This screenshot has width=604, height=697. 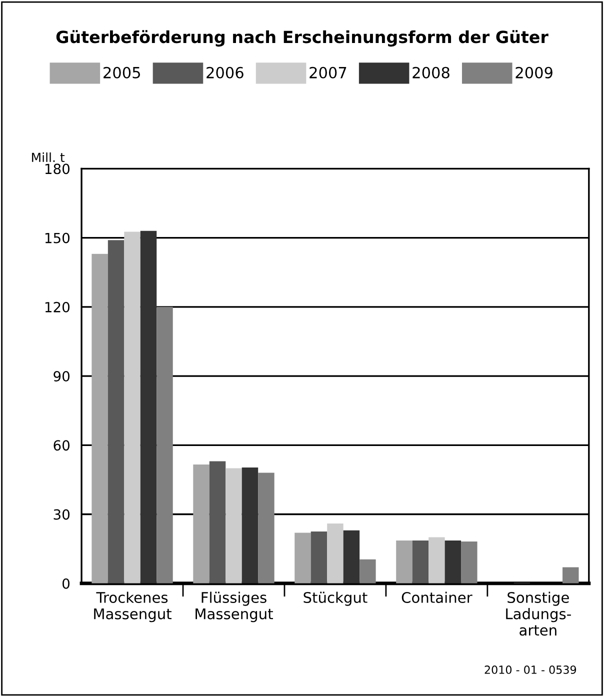 What do you see at coordinates (122, 72) in the screenshot?
I see `legend-label: 2005` at bounding box center [122, 72].